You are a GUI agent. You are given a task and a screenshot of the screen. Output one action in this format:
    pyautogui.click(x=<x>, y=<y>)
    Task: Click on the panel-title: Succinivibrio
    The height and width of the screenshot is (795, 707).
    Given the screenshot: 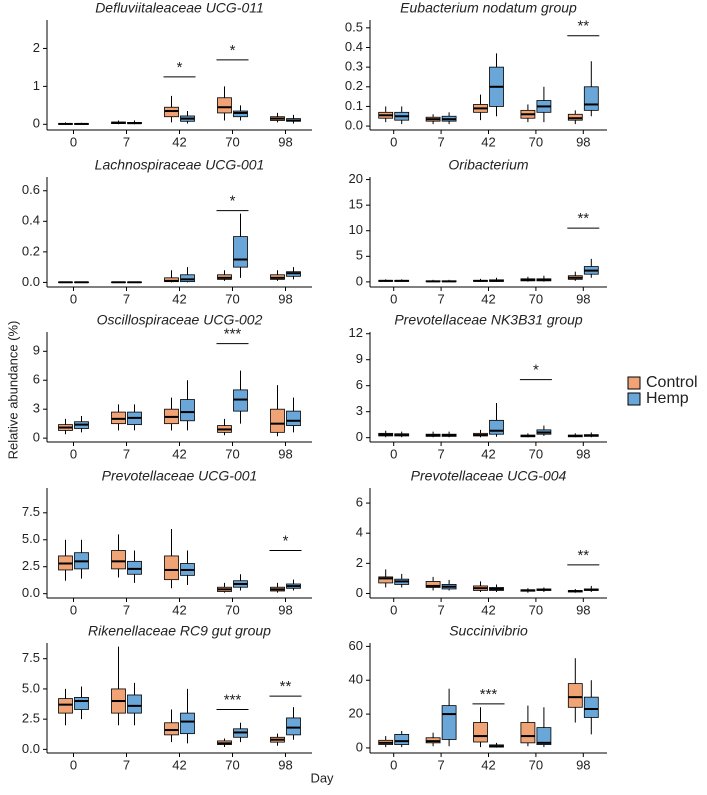 What is the action you would take?
    pyautogui.click(x=488, y=631)
    